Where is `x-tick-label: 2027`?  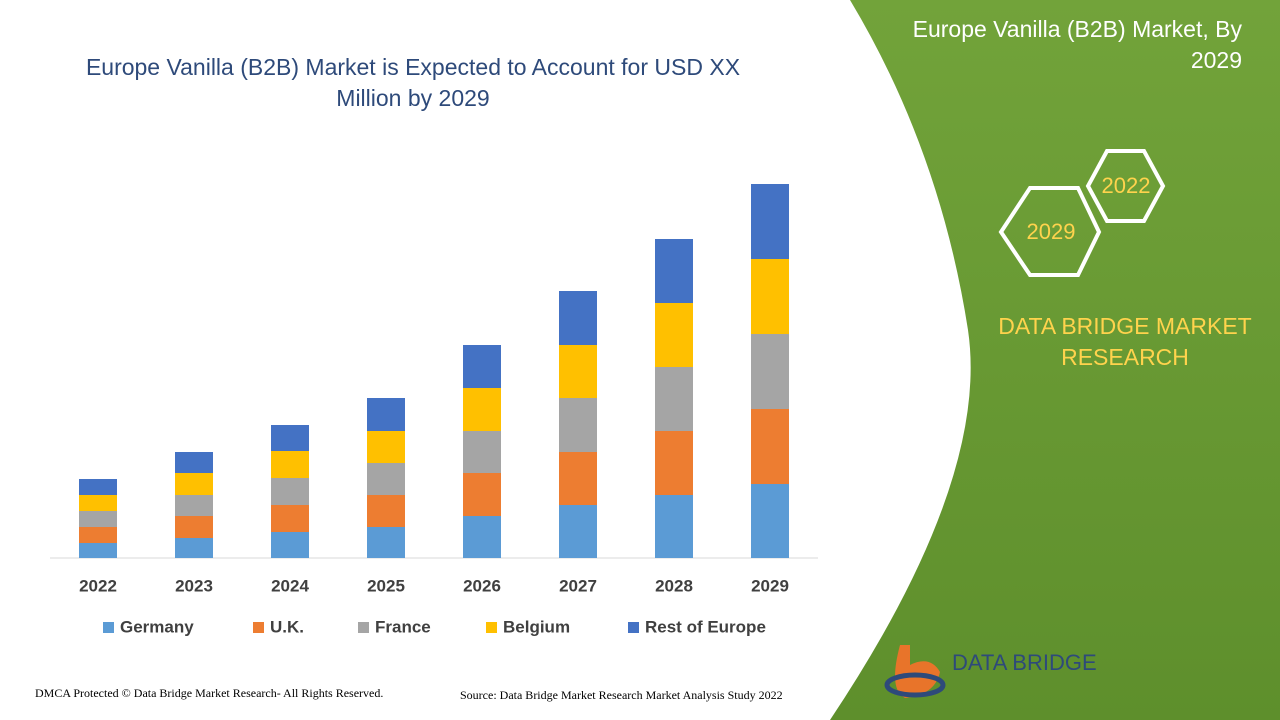 x-tick-label: 2027 is located at coordinates (578, 585).